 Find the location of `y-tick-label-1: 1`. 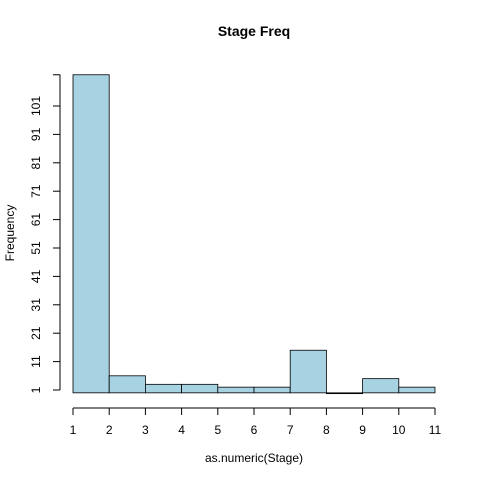

y-tick-label-1: 1 is located at coordinates (36, 389).